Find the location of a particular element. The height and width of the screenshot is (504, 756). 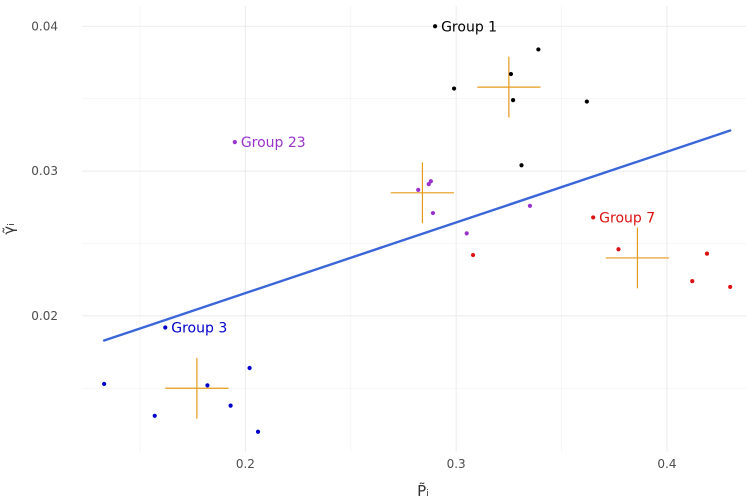

y-axis-label: γ̃ᵢ is located at coordinates (9, 229).